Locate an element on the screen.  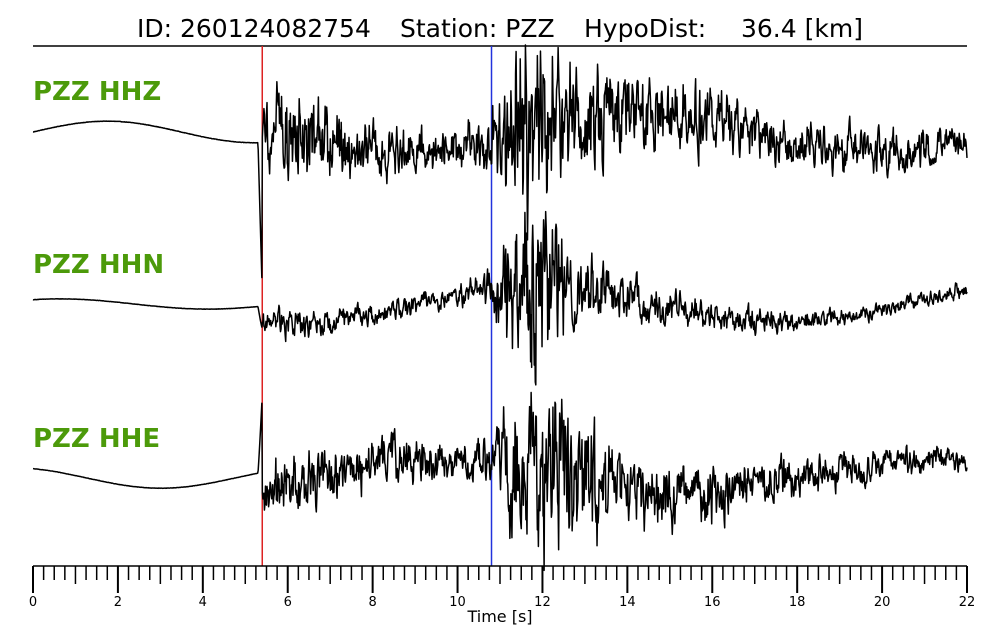
time-axis: 0 2 4 6 8 10 12 14 16 18 20 22 is located at coordinates (502, 587).